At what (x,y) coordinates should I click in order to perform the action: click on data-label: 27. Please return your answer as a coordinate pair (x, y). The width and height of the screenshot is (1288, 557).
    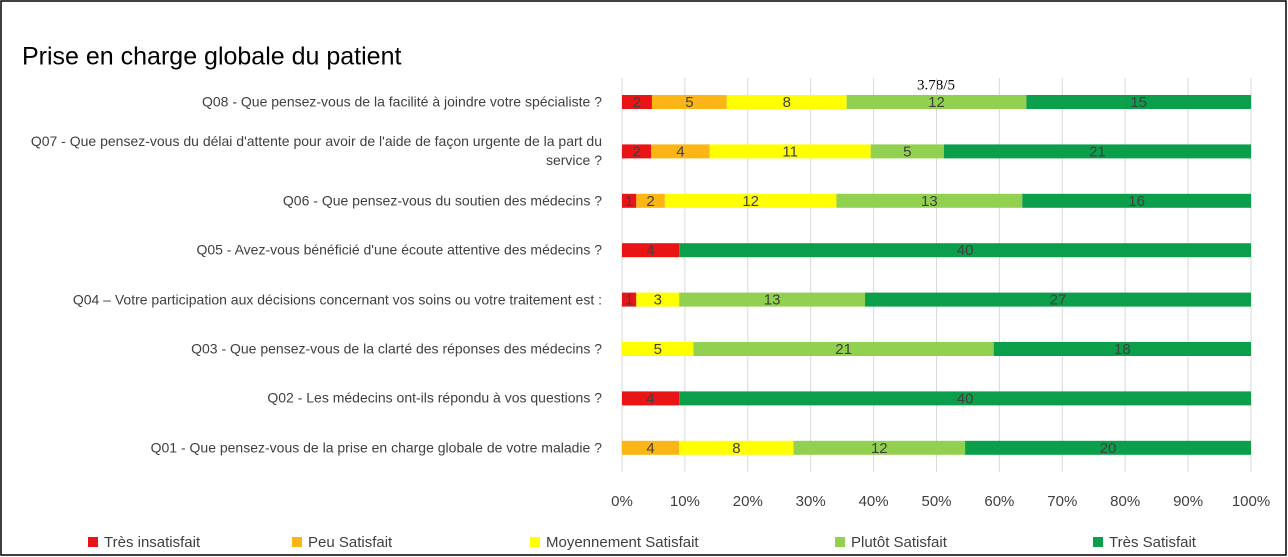
    Looking at the image, I should click on (1058, 300).